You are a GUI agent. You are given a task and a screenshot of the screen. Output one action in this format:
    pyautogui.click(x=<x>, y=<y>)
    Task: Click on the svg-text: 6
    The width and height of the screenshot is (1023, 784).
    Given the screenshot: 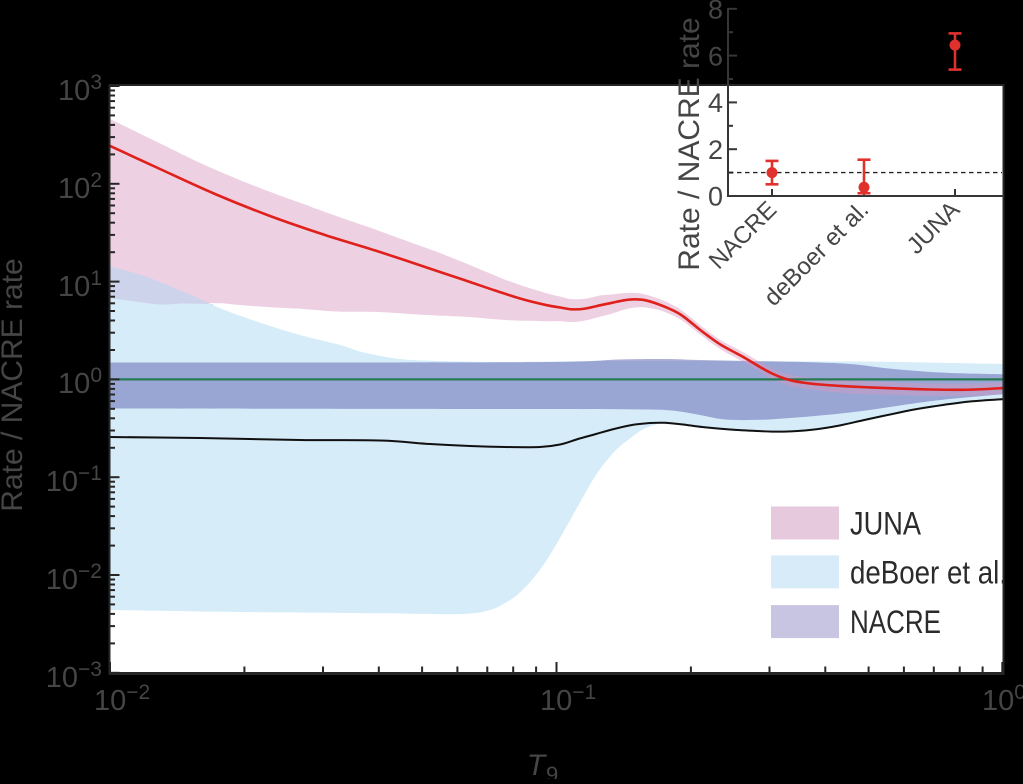 What is the action you would take?
    pyautogui.click(x=715, y=56)
    